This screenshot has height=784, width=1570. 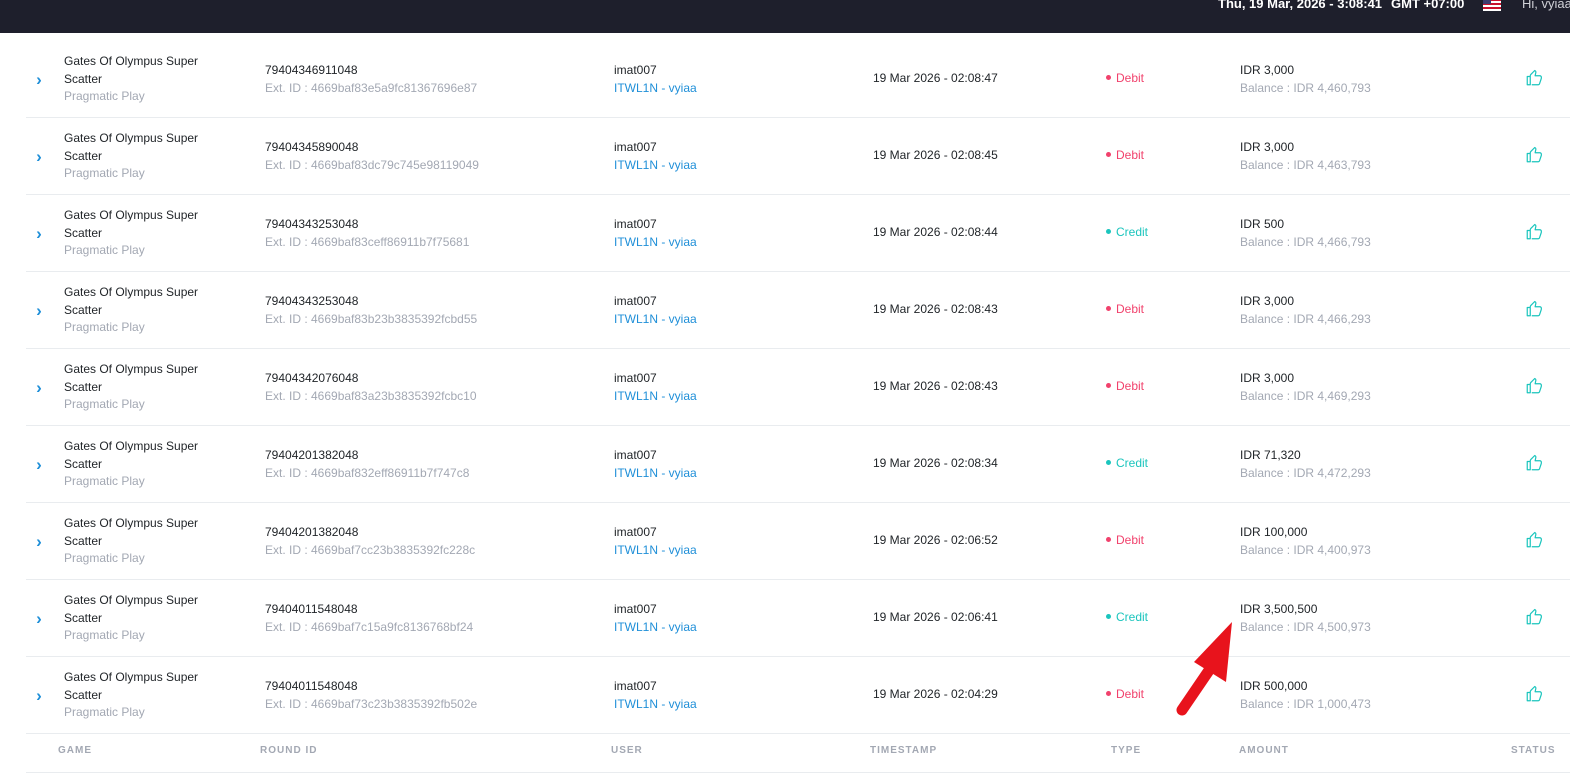 What do you see at coordinates (372, 164) in the screenshot?
I see `external-id: Ext. ID : 4669baf83dc79c745e98119049` at bounding box center [372, 164].